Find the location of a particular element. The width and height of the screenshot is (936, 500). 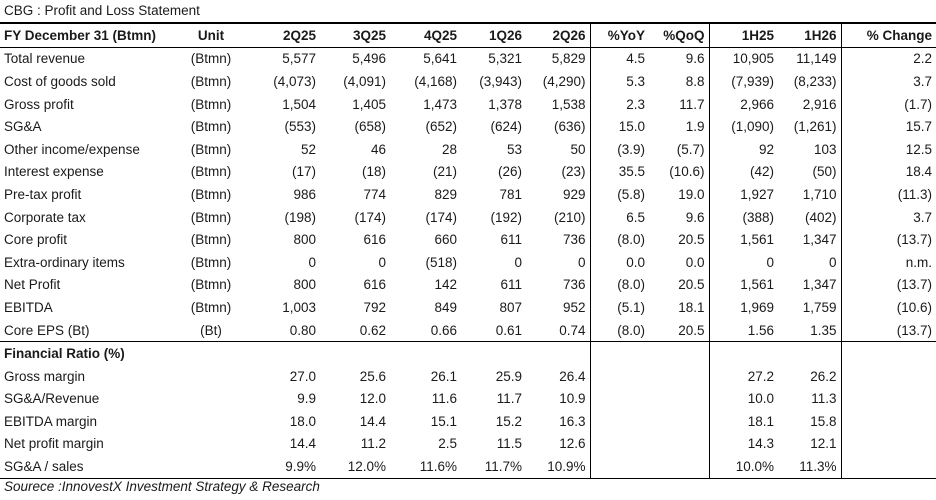

header-cell: 1Q26 is located at coordinates (505, 35).